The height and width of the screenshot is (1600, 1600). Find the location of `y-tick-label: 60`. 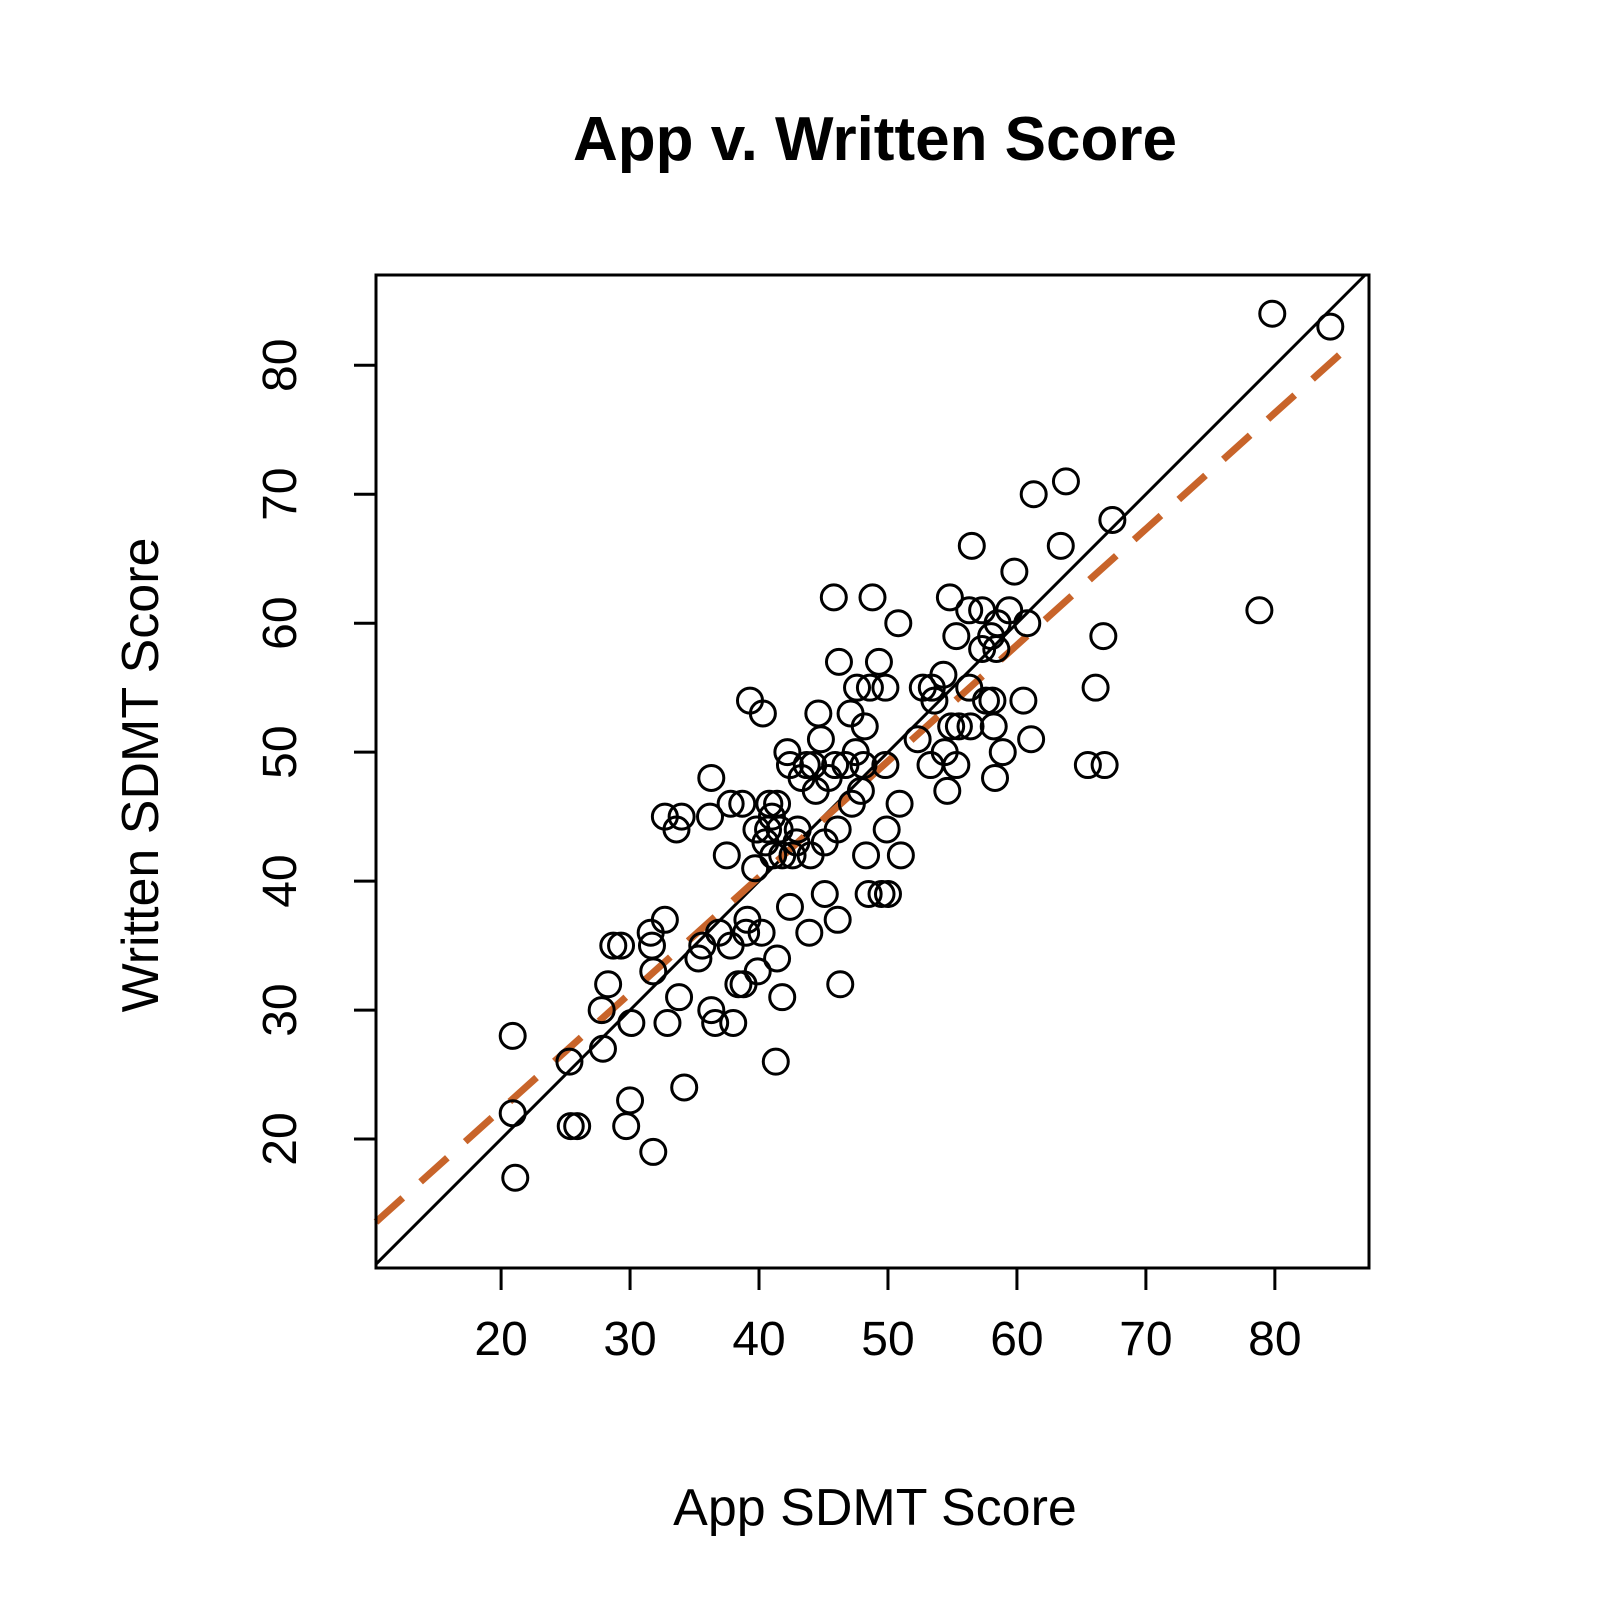

y-tick-label: 60 is located at coordinates (280, 622).